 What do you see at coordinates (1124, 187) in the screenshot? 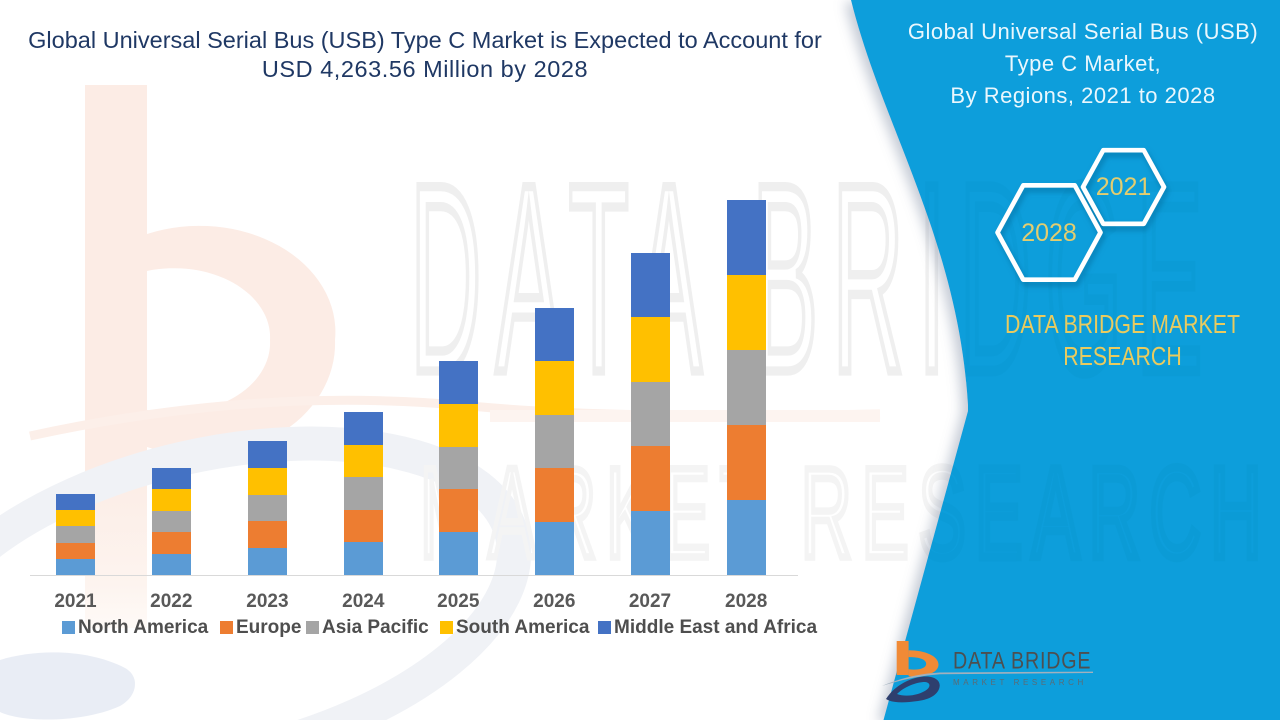
I see `svg-text: 2021` at bounding box center [1124, 187].